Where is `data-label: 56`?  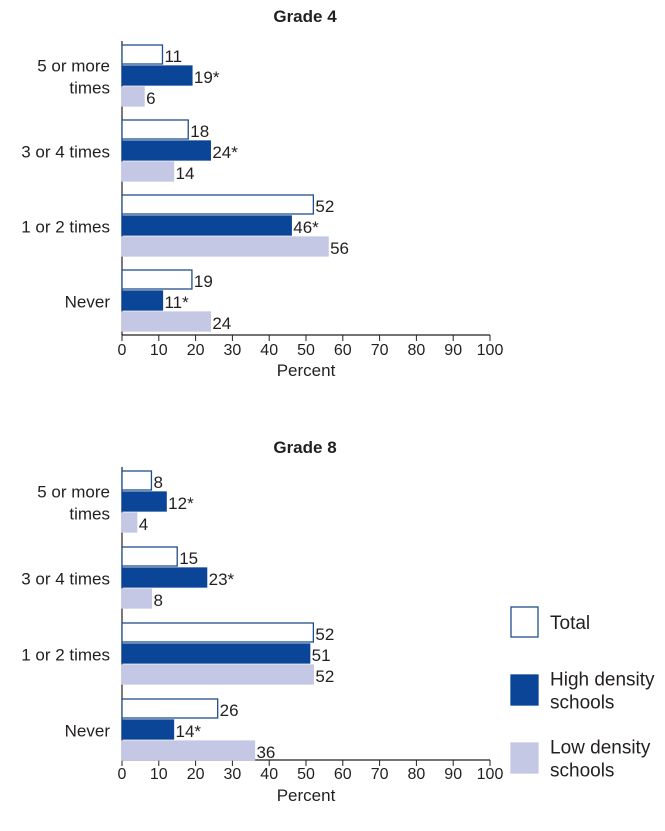
data-label: 56 is located at coordinates (339, 248).